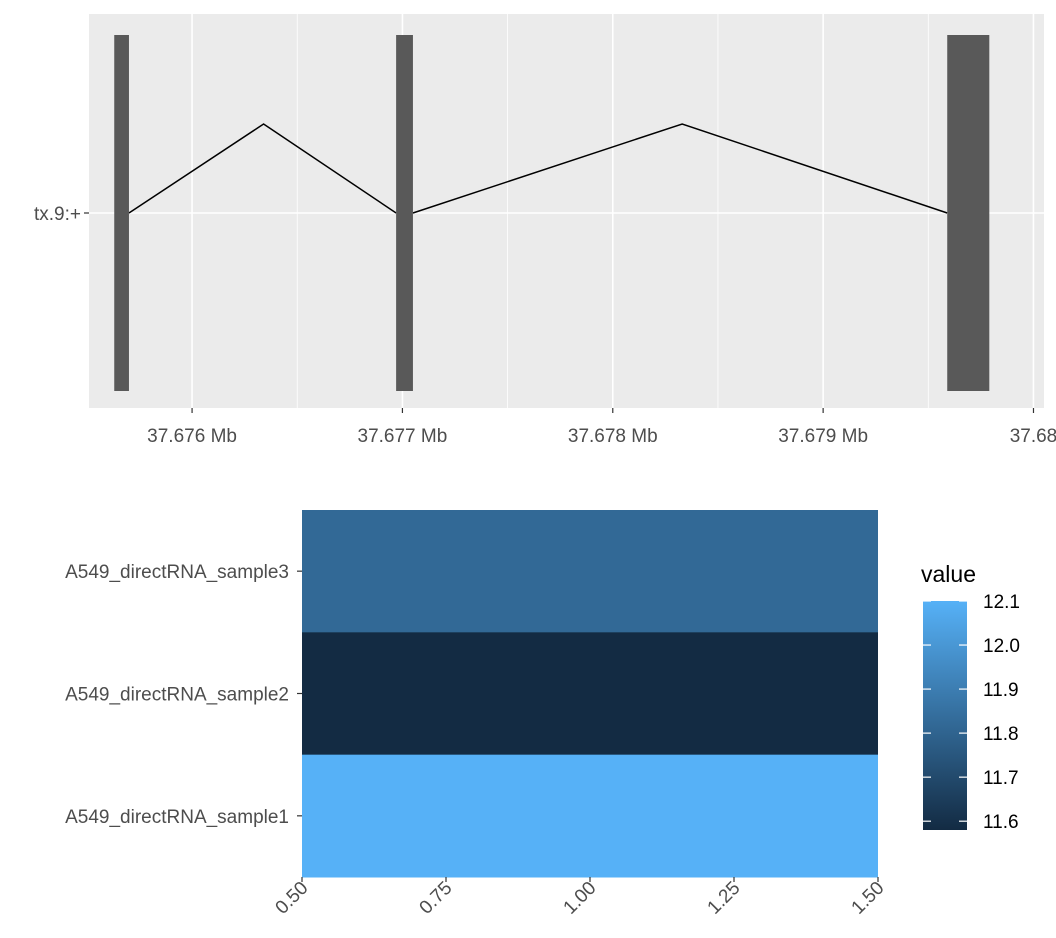 This screenshot has width=1056, height=938. What do you see at coordinates (1001, 690) in the screenshot?
I see `legend-tick-label: 11.9` at bounding box center [1001, 690].